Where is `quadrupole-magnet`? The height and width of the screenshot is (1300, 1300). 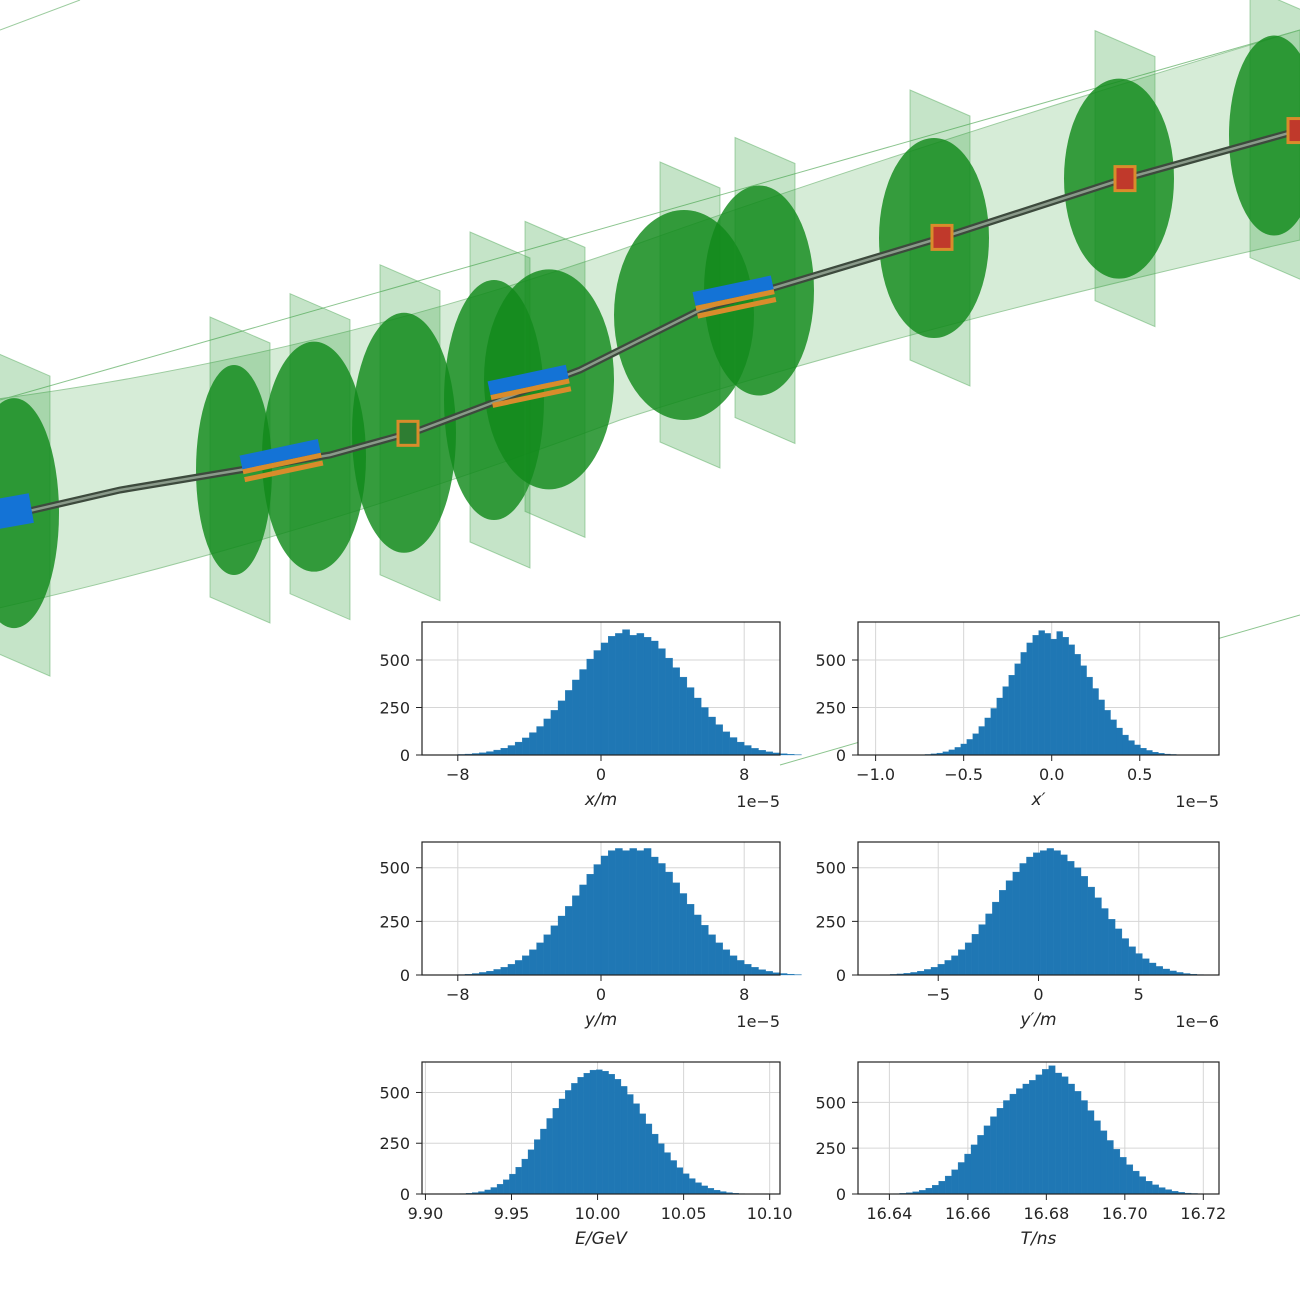
quadrupole-magnet is located at coordinates (528, 380).